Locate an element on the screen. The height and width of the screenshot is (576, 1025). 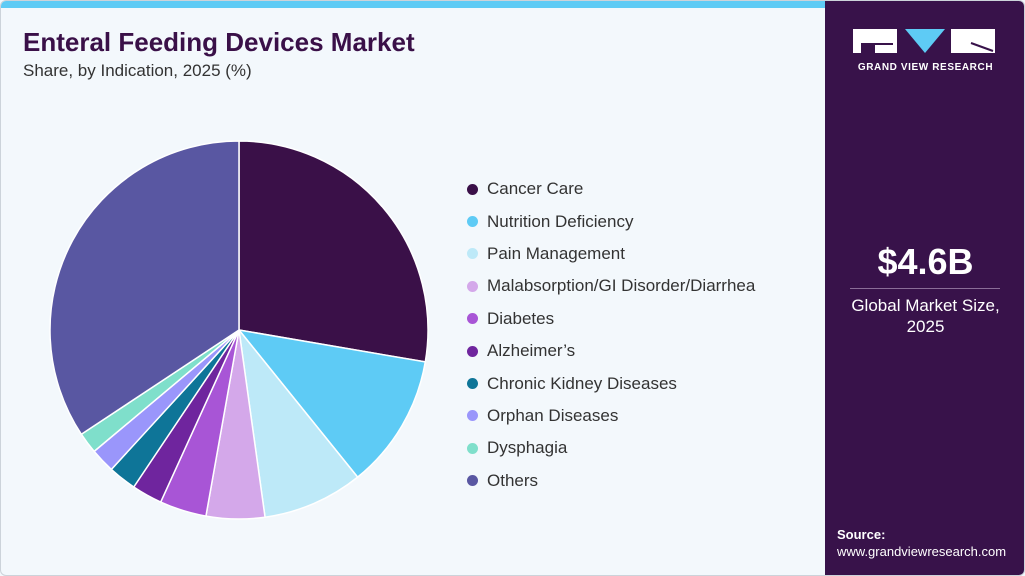
caption-line-1: Global Market Size, is located at coordinates (925, 305).